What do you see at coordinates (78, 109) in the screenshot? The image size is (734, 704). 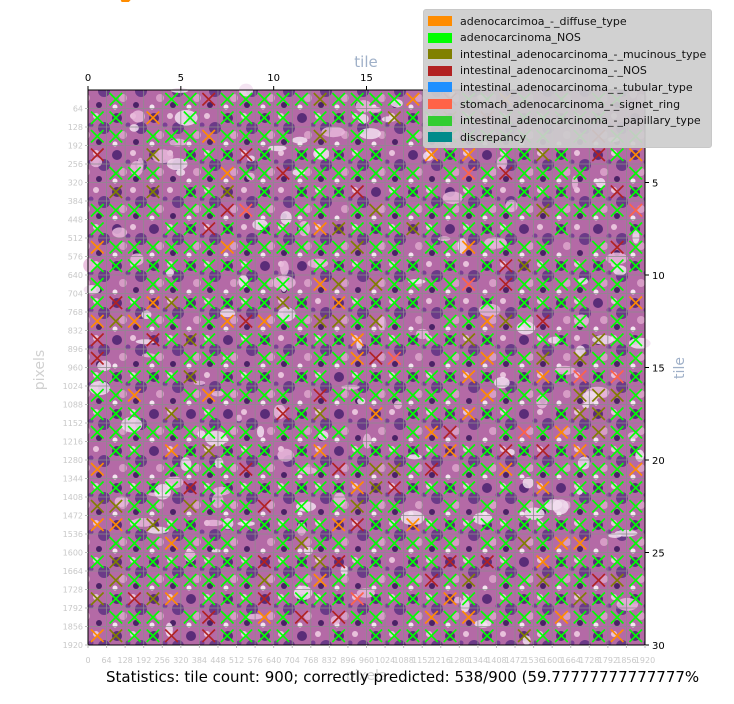 I see `left-tick-label: 64` at bounding box center [78, 109].